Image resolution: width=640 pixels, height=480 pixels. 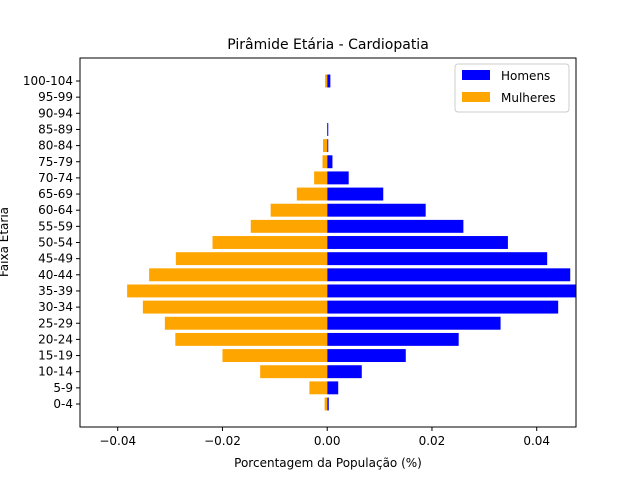 I want to click on y-tick-label: 5-9, so click(x=63, y=388).